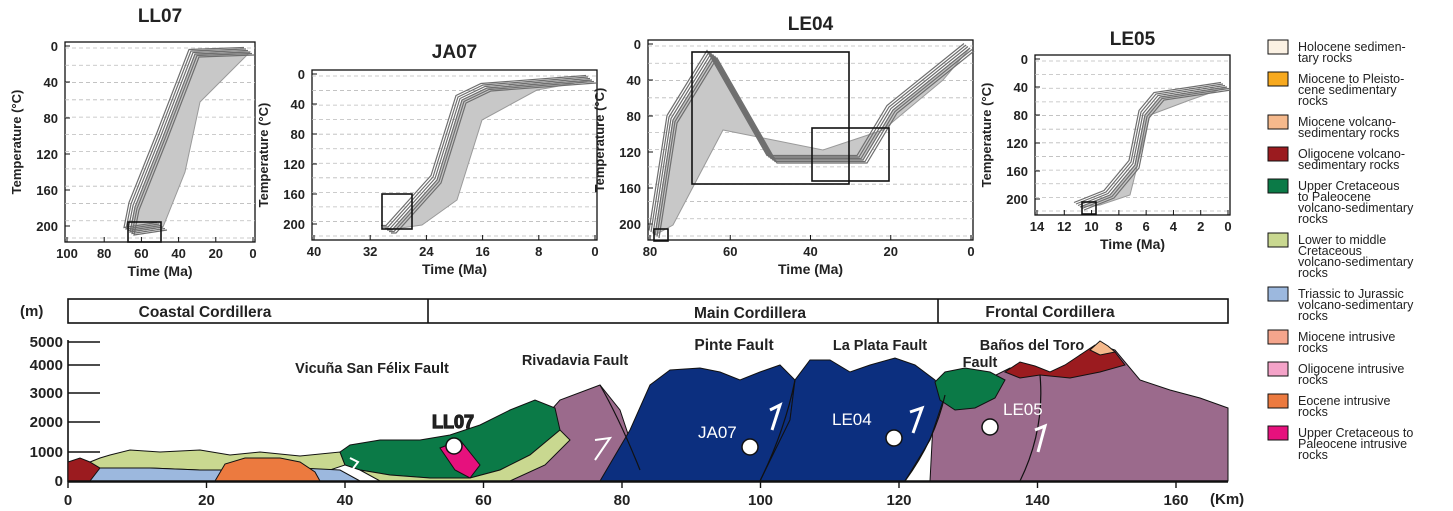 The height and width of the screenshot is (511, 1453). I want to click on legend-item: Oligocene volcano-sedimentary rocks, so click(1336, 159).